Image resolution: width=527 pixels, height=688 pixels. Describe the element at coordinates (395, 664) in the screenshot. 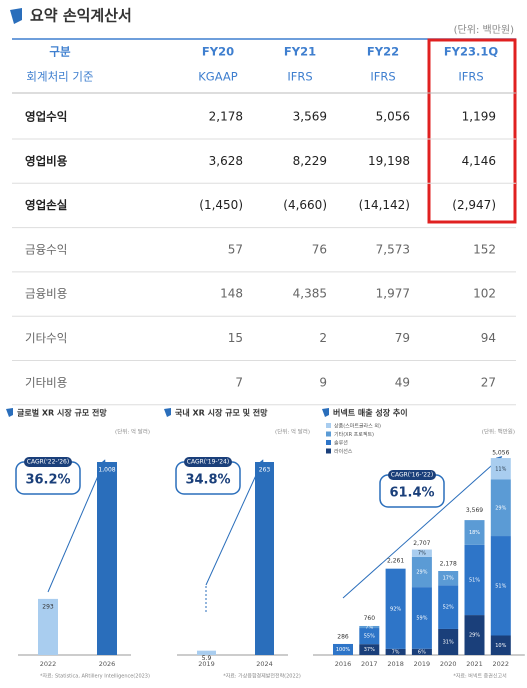

I see `x-tick-label: 2018` at that location.